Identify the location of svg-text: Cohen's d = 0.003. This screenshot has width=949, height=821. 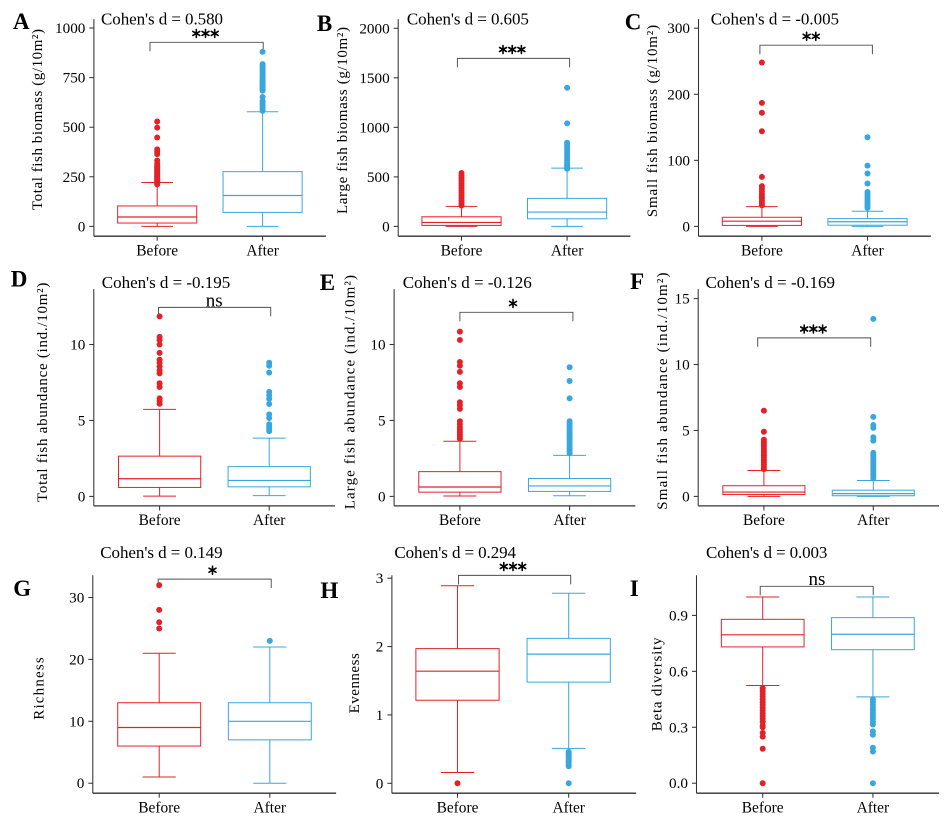
(766, 552).